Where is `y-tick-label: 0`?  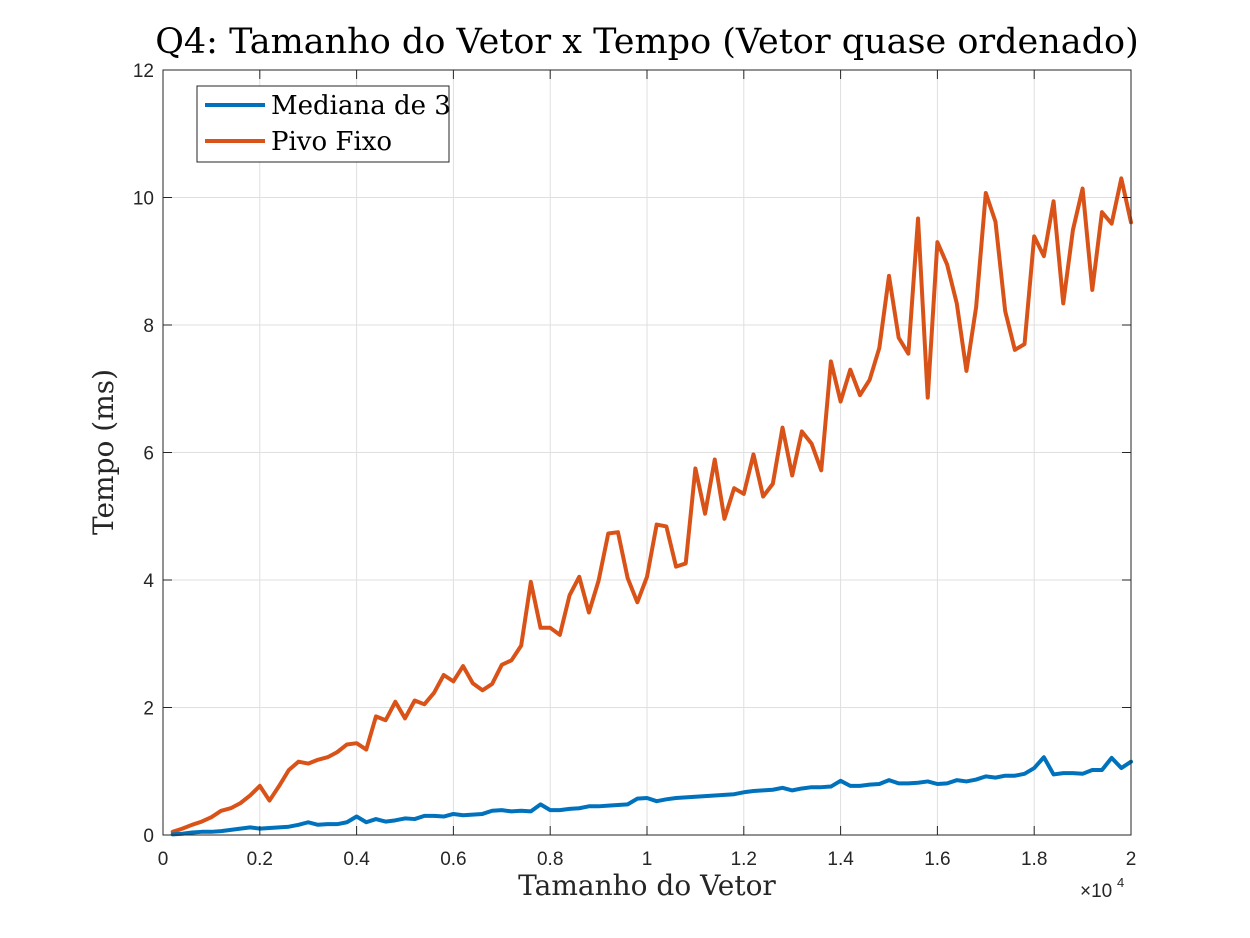
y-tick-label: 0 is located at coordinates (148, 836).